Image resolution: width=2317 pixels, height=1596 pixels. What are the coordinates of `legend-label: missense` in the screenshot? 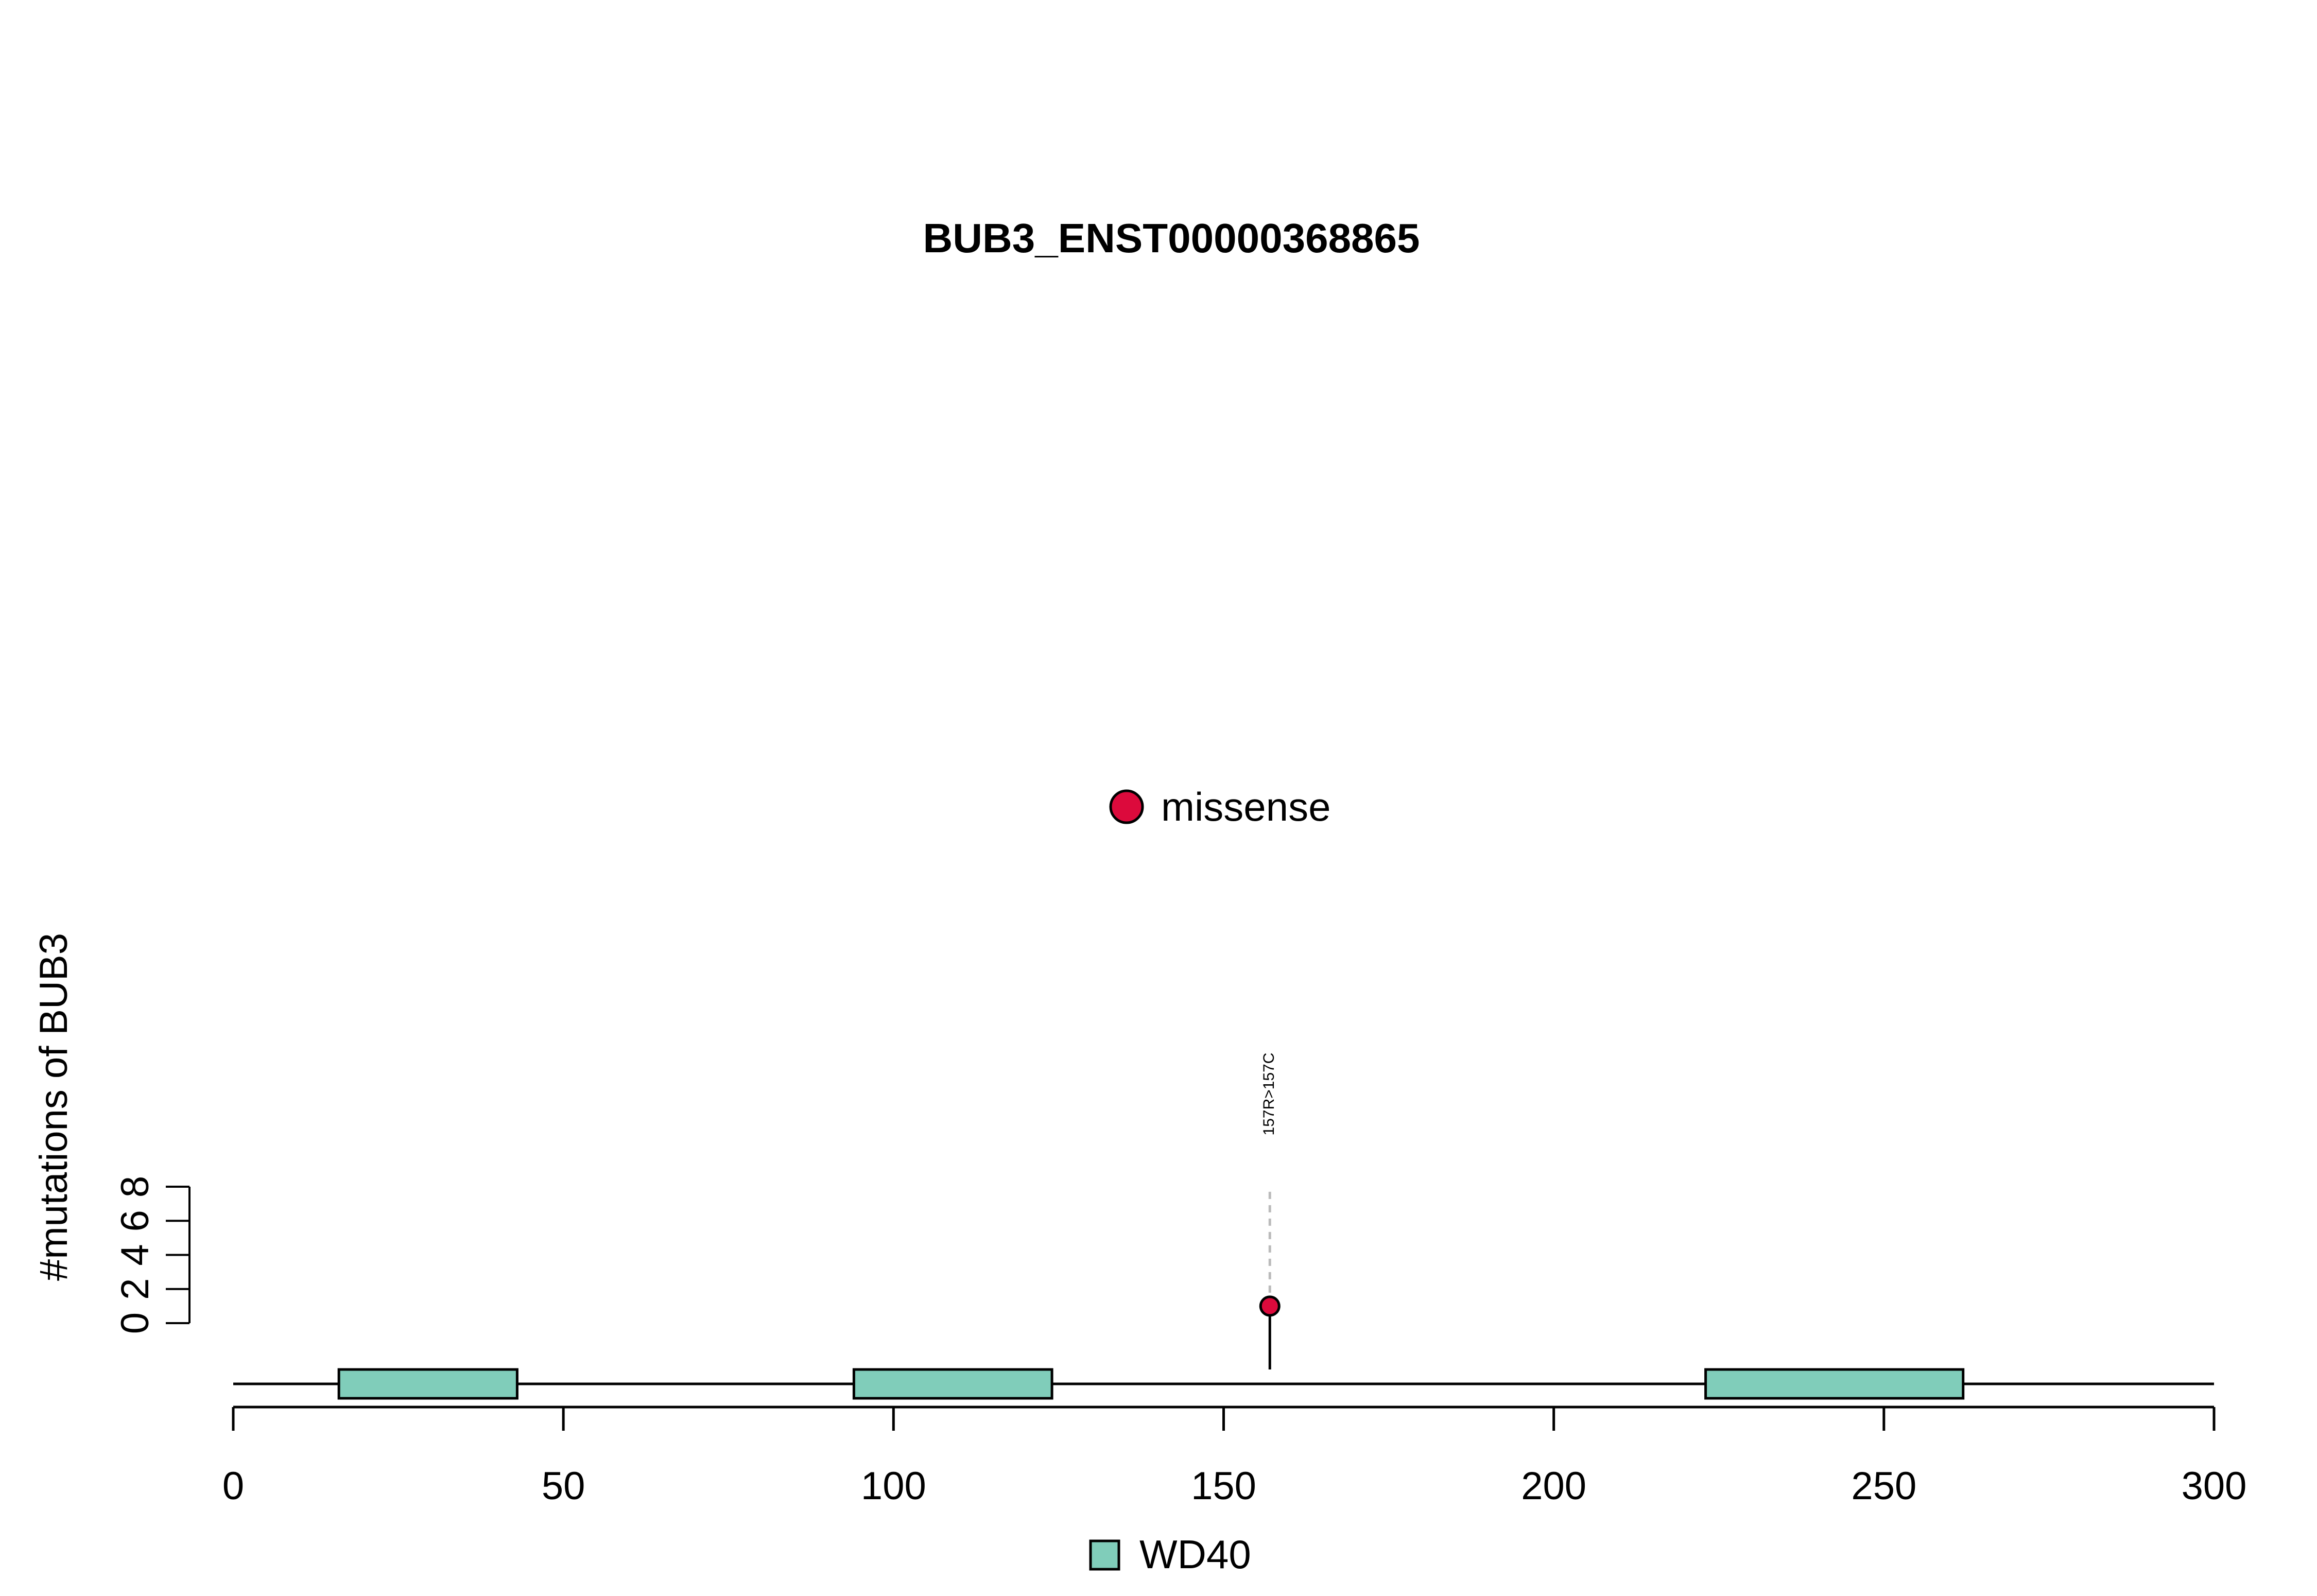 It's located at (1245, 806).